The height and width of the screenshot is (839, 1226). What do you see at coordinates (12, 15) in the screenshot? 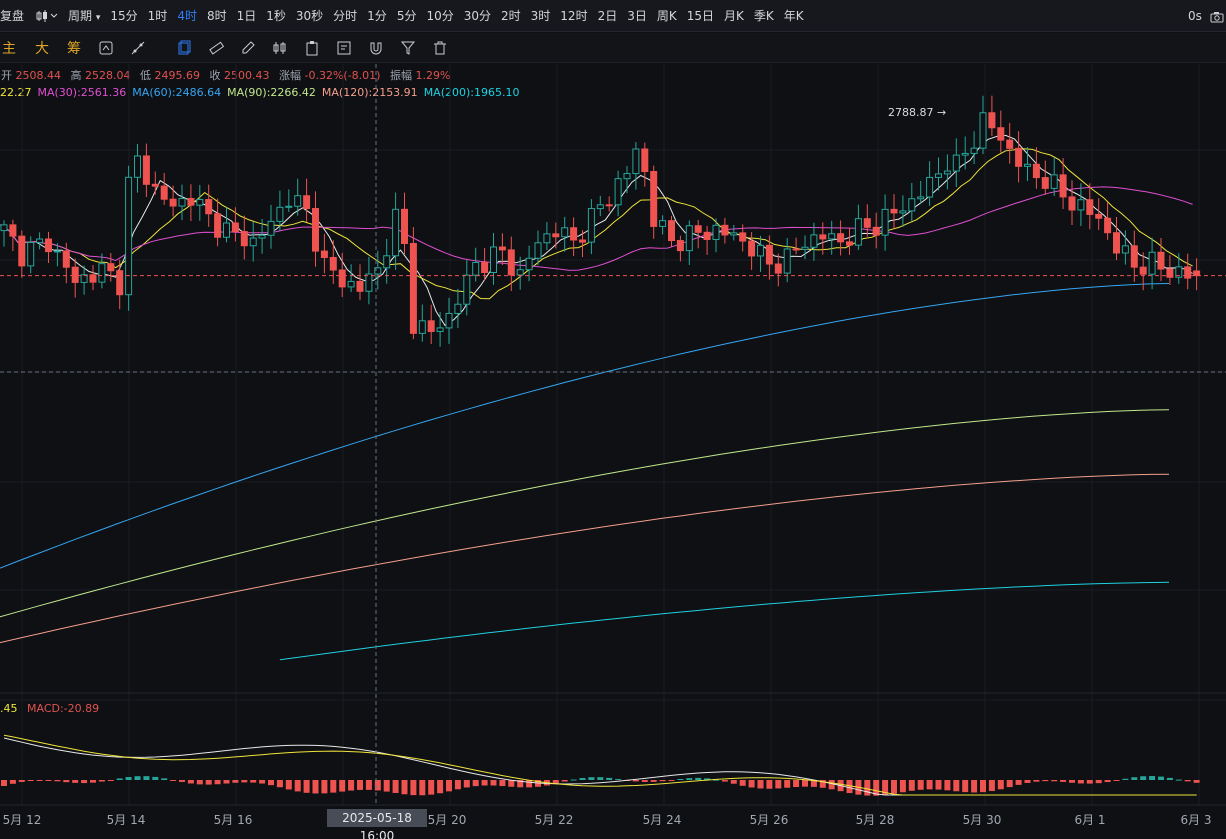
I see `restore-button: 复盘` at bounding box center [12, 15].